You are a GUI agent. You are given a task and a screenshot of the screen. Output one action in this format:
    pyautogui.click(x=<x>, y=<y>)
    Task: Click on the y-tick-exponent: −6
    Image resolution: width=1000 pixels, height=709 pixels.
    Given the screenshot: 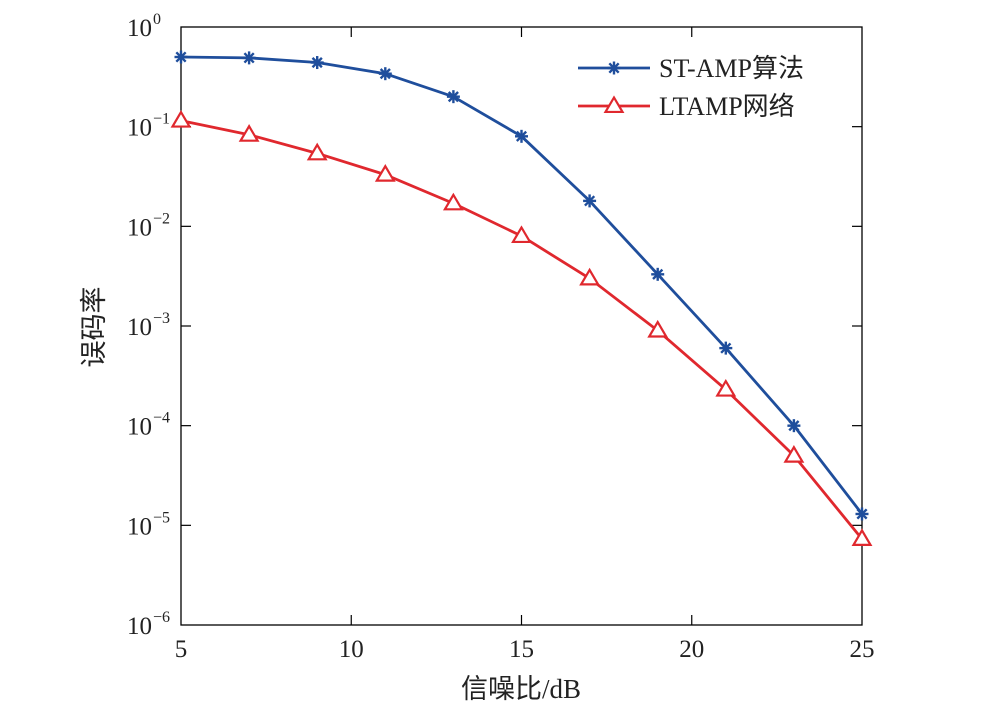 What is the action you would take?
    pyautogui.click(x=161, y=617)
    